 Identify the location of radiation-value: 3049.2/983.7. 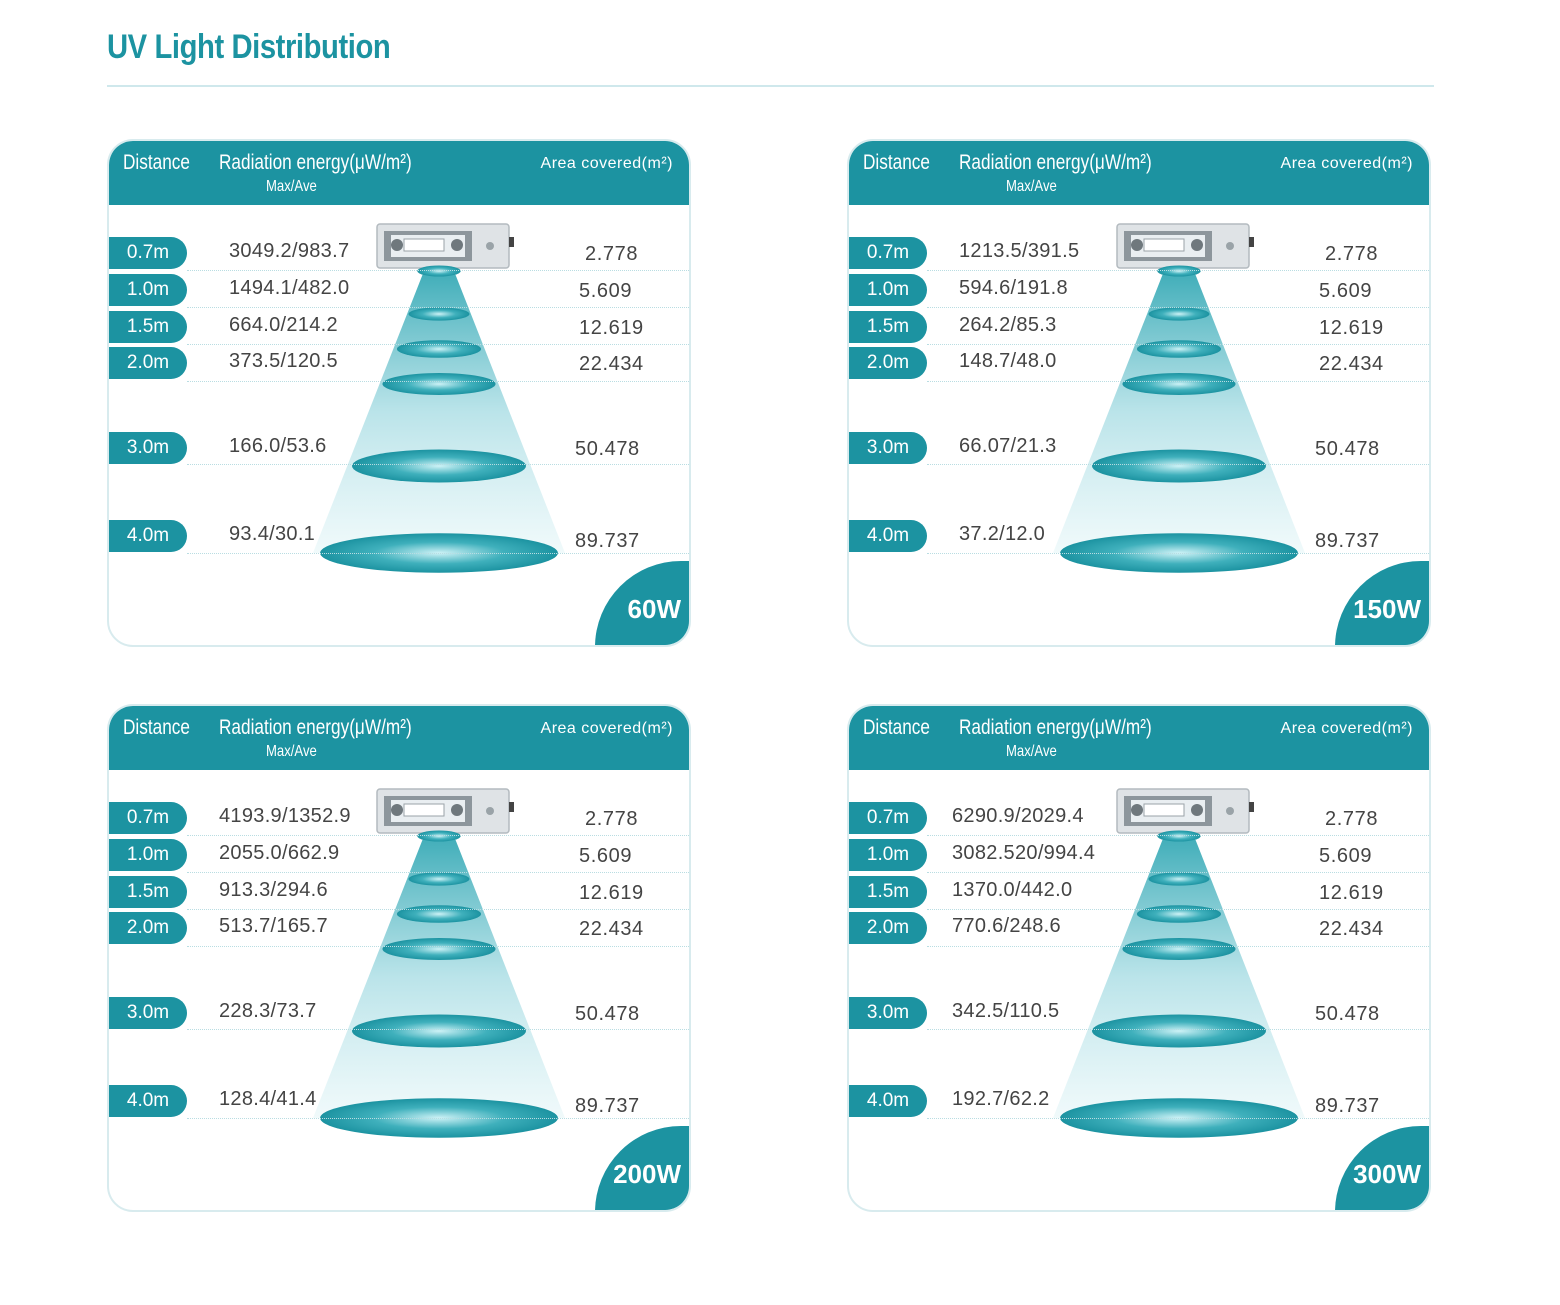
(289, 251).